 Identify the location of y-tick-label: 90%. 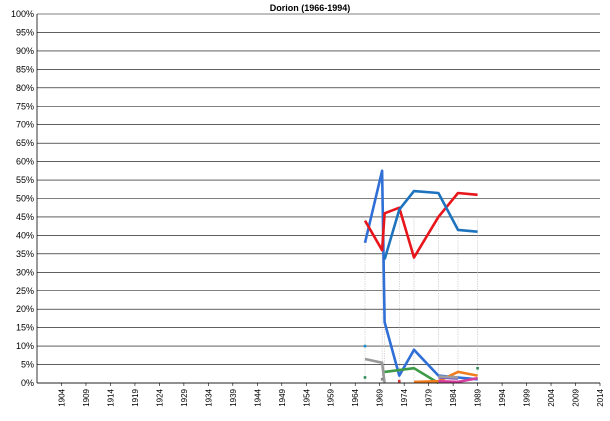
(25, 51).